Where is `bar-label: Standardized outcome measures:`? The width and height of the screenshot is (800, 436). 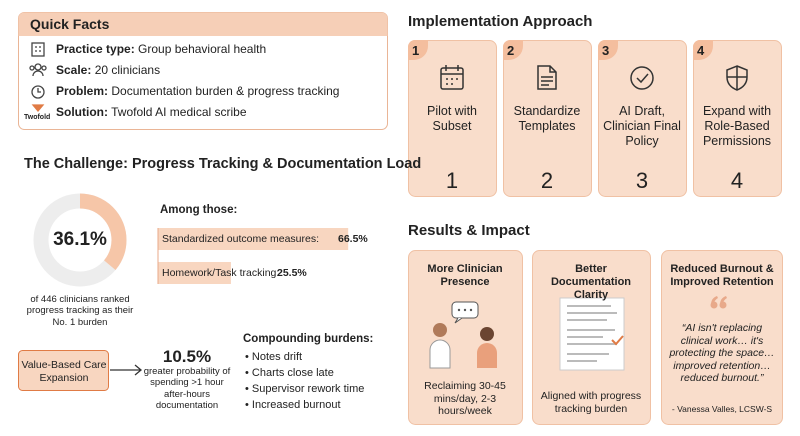 bar-label: Standardized outcome measures: is located at coordinates (241, 239).